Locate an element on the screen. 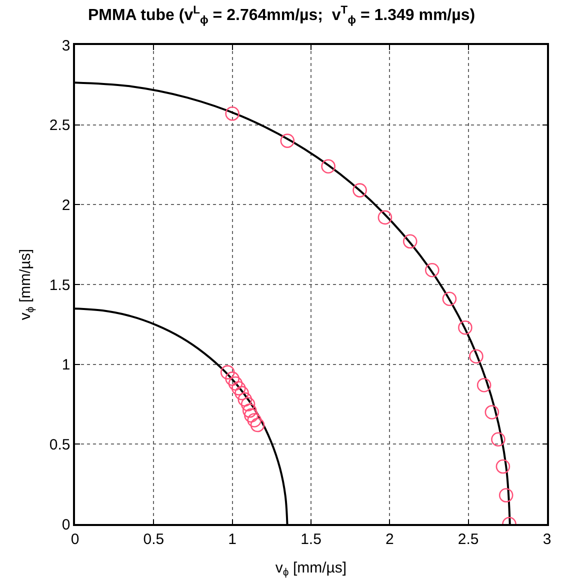 This screenshot has width=563, height=585. x-tick-label: 1 is located at coordinates (232, 539).